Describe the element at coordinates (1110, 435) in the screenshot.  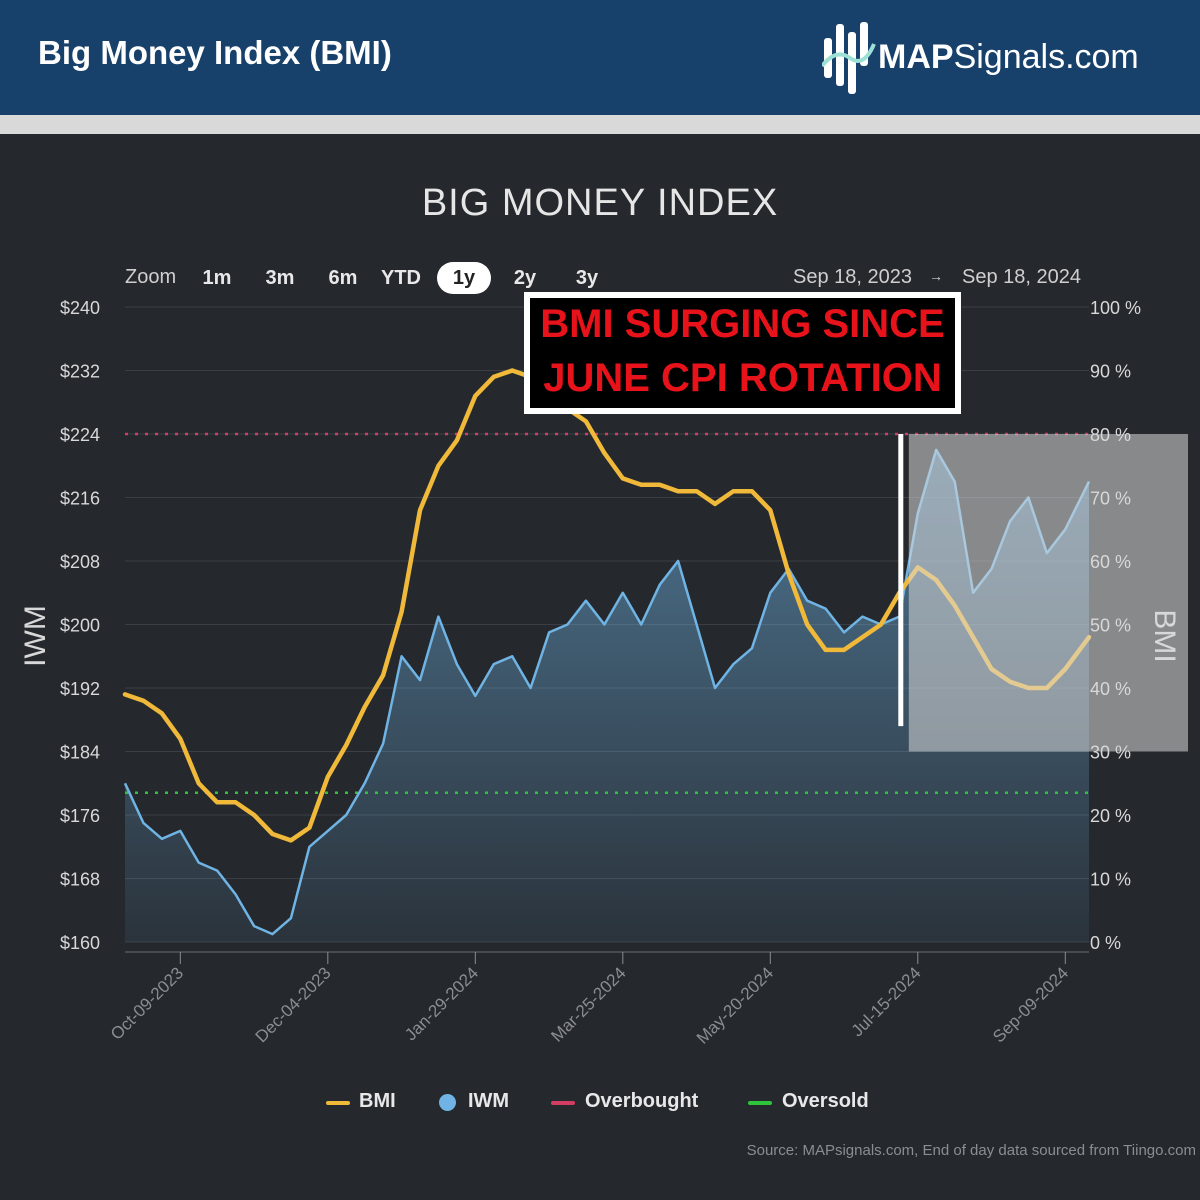
I see `right-tick-label: 80 %` at that location.